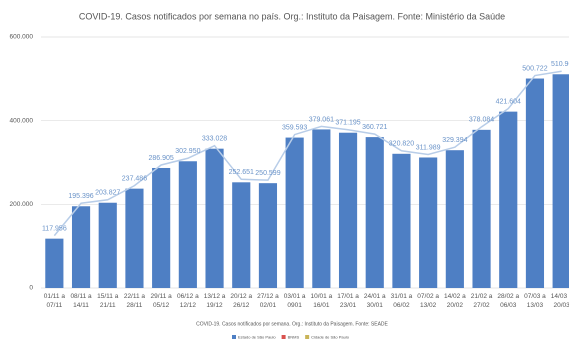 The height and width of the screenshot is (353, 569). I want to click on data-label: 237.486, so click(134, 178).